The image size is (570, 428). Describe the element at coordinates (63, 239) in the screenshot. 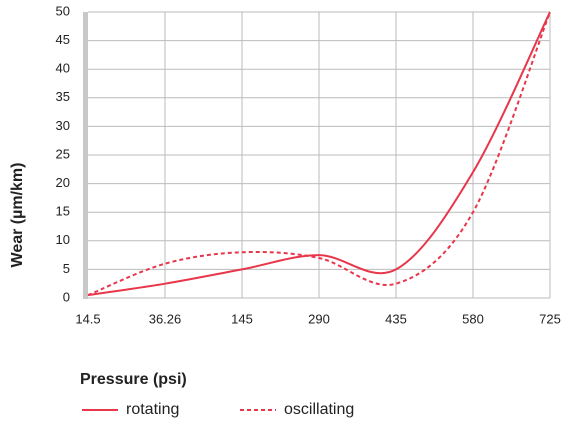

I see `y-tick-label: 10` at that location.